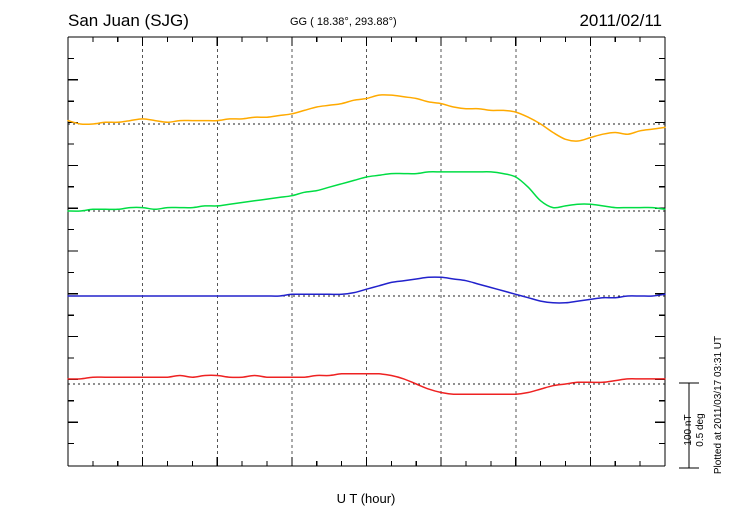 This screenshot has width=730, height=520. Describe the element at coordinates (620, 20) in the screenshot. I see `observation-date: 2011/02/11` at that location.